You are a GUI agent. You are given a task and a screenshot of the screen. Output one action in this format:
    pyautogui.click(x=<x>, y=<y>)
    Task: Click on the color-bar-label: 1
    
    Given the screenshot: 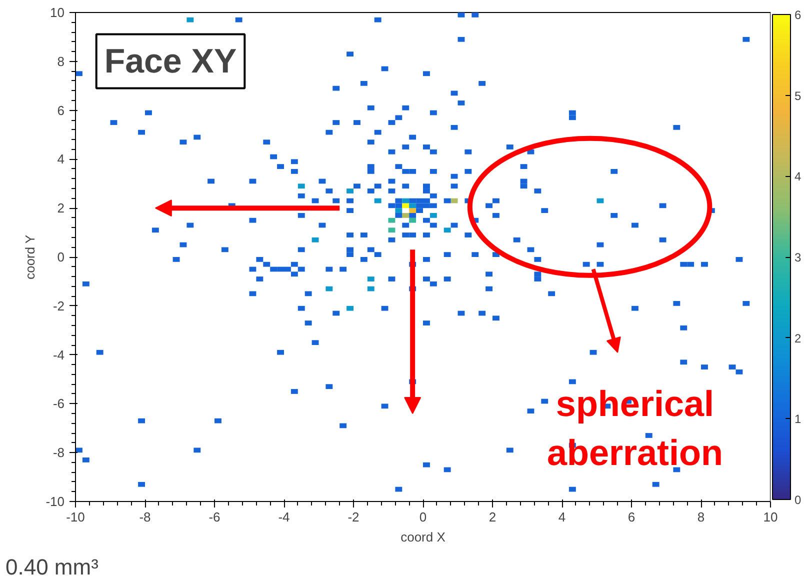 What is the action you would take?
    pyautogui.click(x=798, y=419)
    